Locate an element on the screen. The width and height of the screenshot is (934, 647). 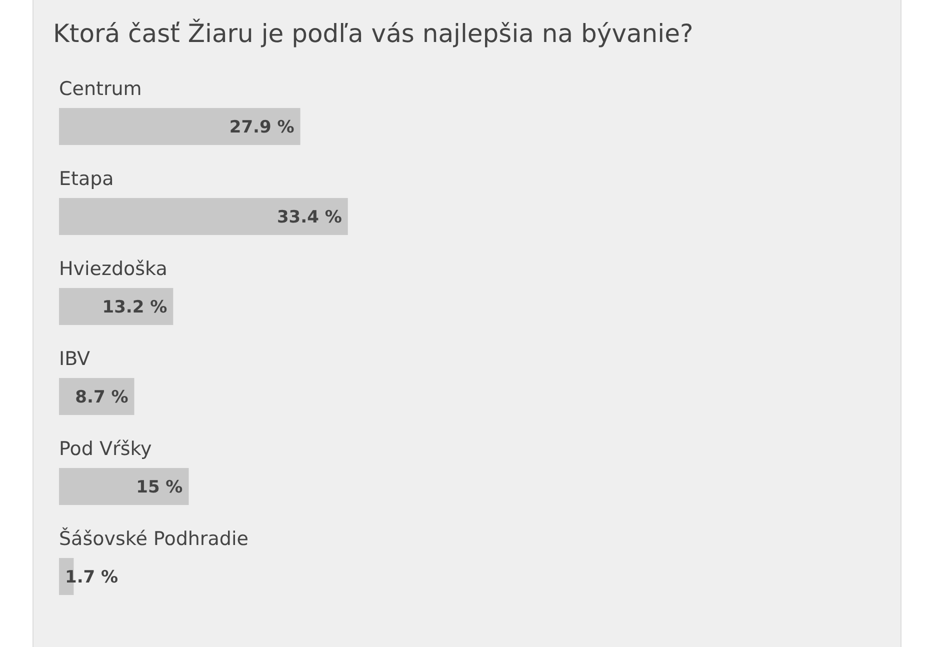
y-tick-label: IBV is located at coordinates (74, 359).